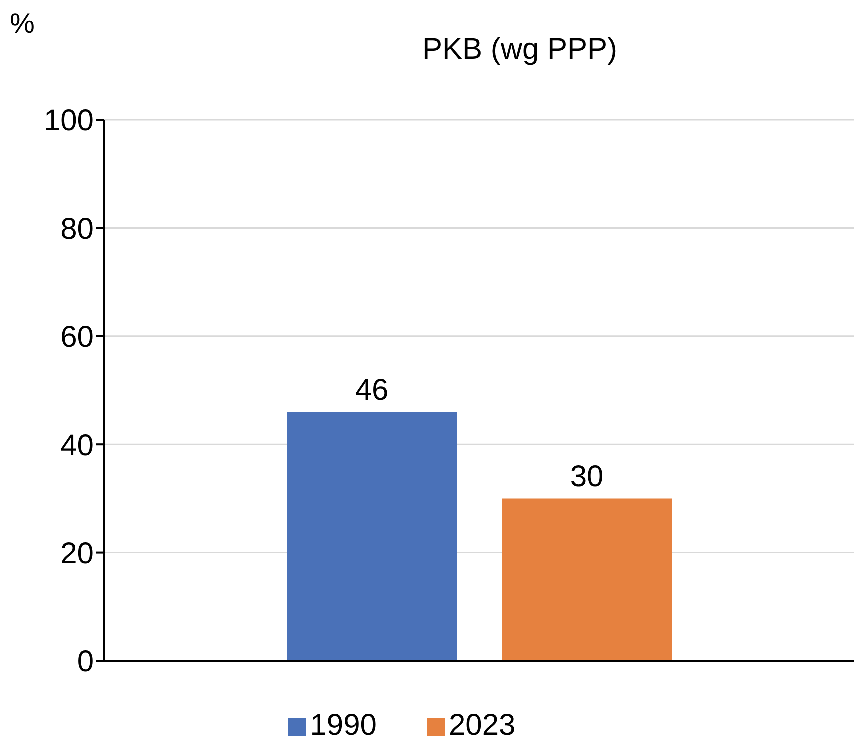 The height and width of the screenshot is (751, 856). What do you see at coordinates (85, 662) in the screenshot?
I see `y-tick-label: 0` at bounding box center [85, 662].